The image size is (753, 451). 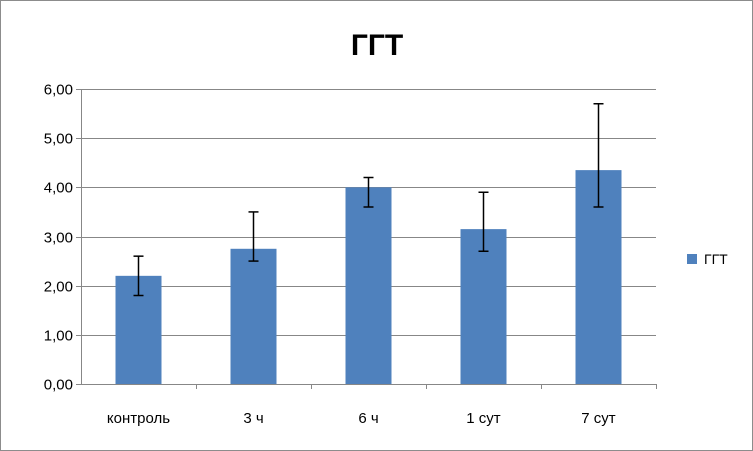 I want to click on legend: ГГТ, so click(x=707, y=259).